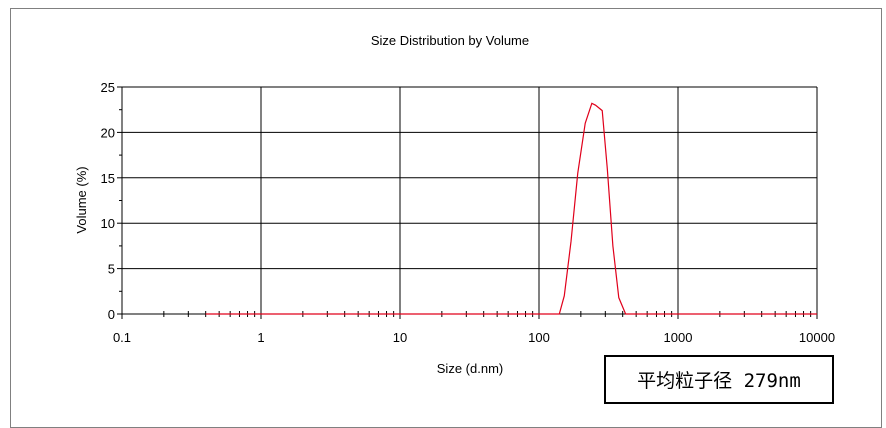  Describe the element at coordinates (111, 314) in the screenshot. I see `y-tick-label-0: 0` at that location.